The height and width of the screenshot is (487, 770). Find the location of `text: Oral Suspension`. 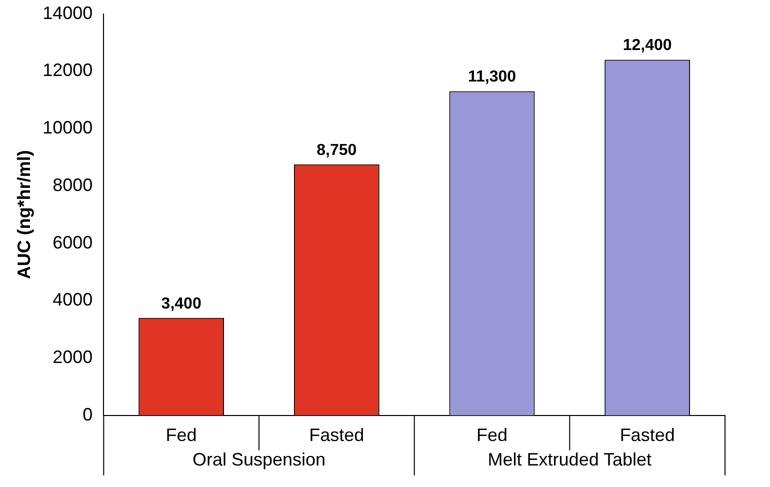

text: Oral Suspension is located at coordinates (259, 459).